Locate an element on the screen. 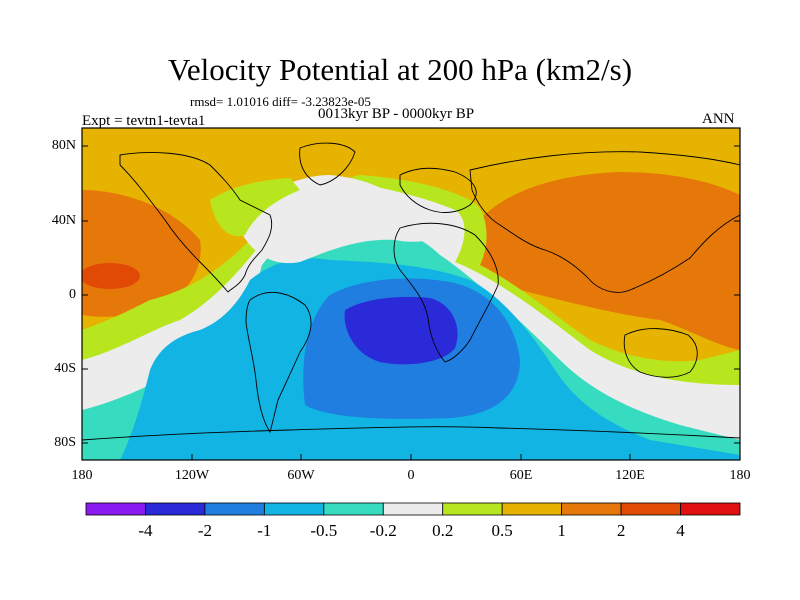  south-america-coast is located at coordinates (278, 362).